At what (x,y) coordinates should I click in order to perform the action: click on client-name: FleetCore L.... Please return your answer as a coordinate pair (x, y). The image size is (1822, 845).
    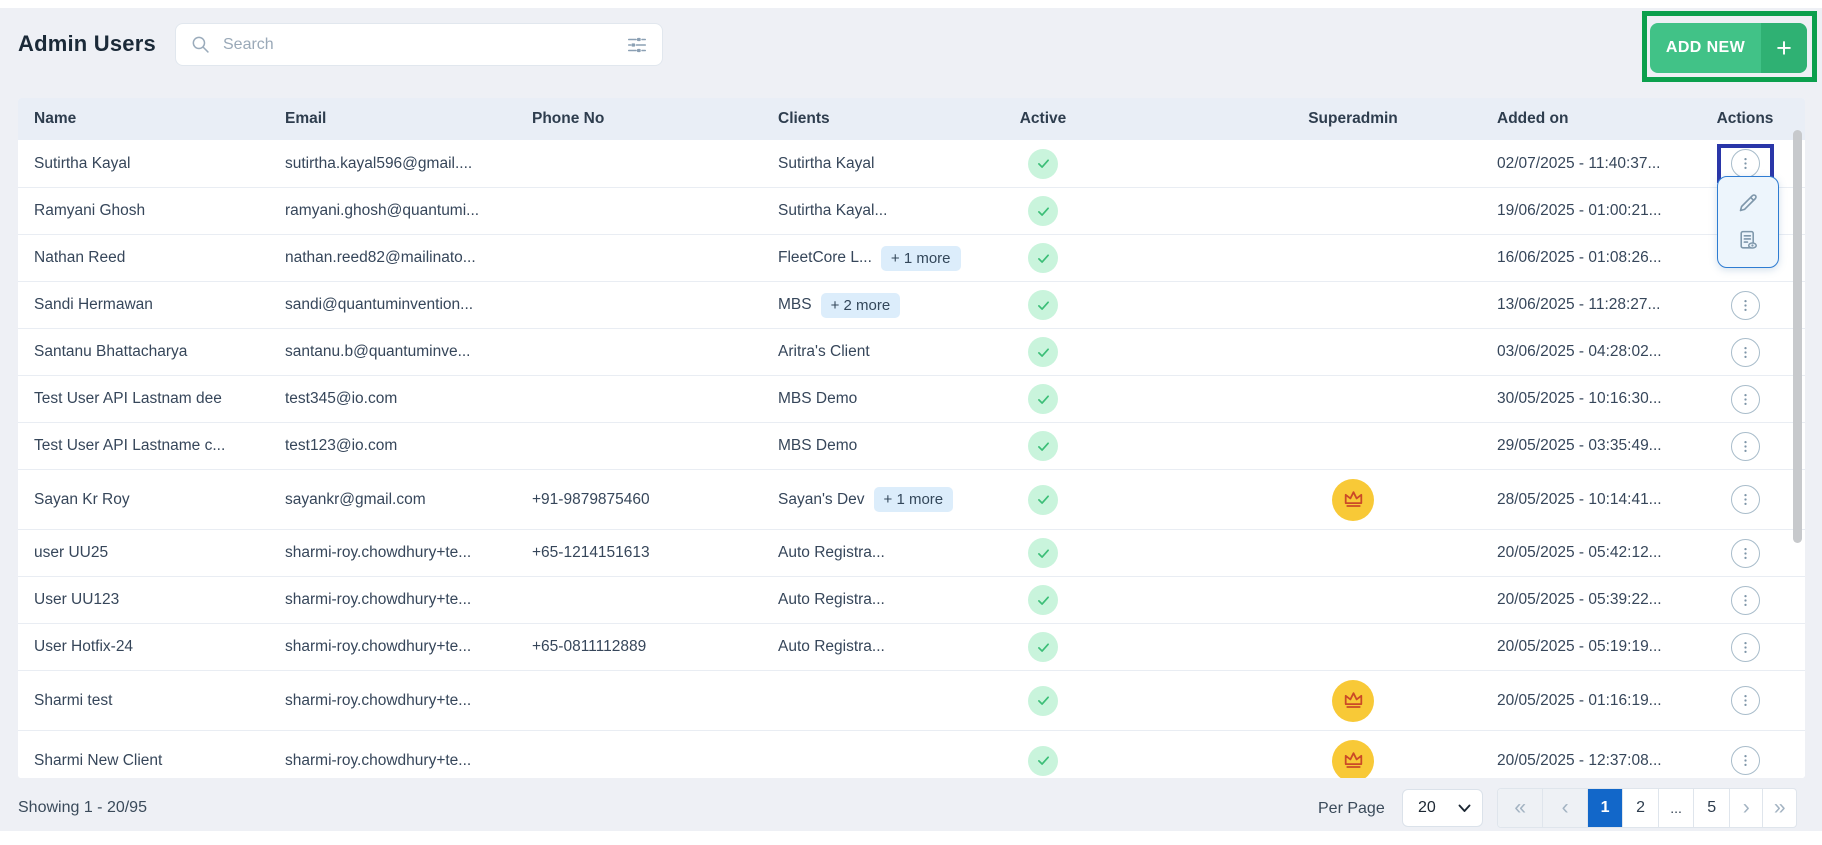
    Looking at the image, I should click on (825, 257).